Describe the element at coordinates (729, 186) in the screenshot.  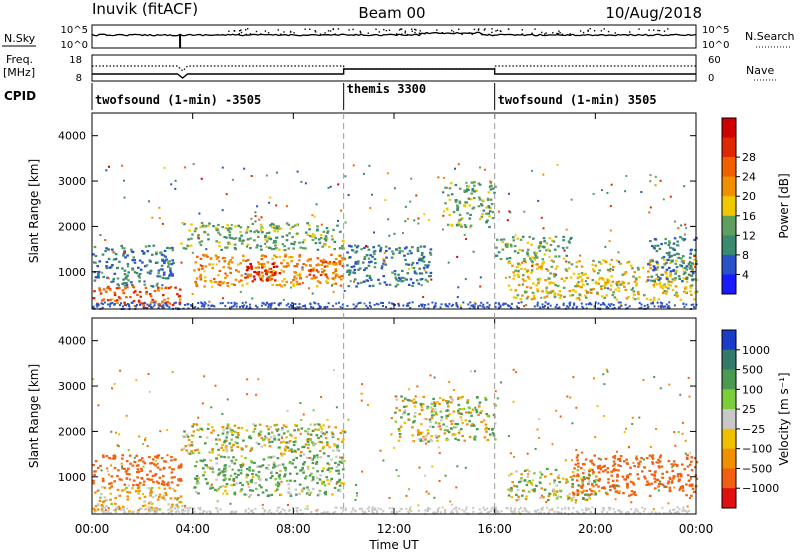
I see `colorbar-swatch` at that location.